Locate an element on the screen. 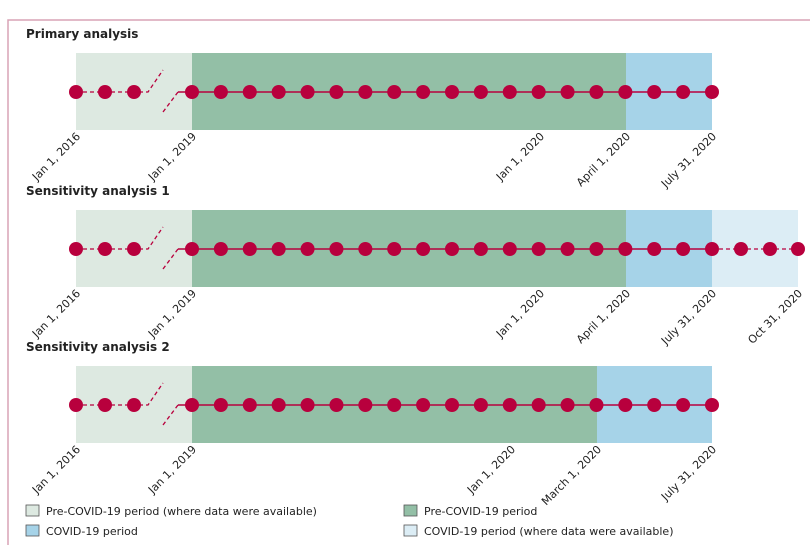  date-label: Oct 31, 2020 is located at coordinates (775, 317).